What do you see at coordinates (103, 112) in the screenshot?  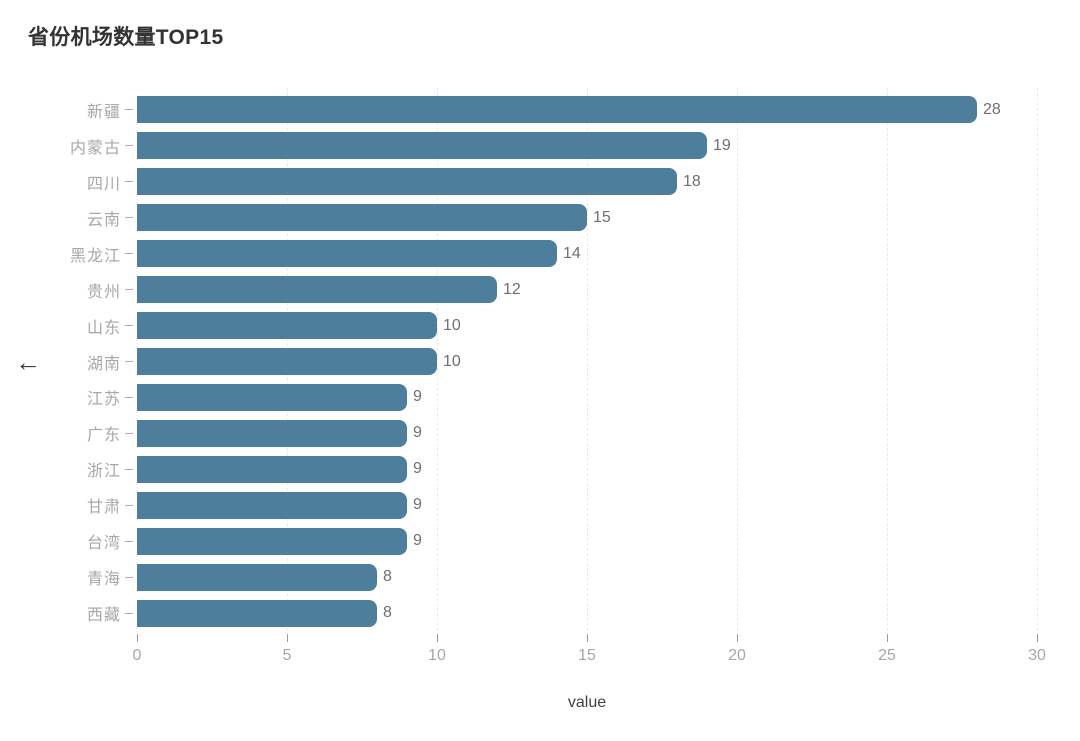 I see `y-axis-label: 新疆` at bounding box center [103, 112].